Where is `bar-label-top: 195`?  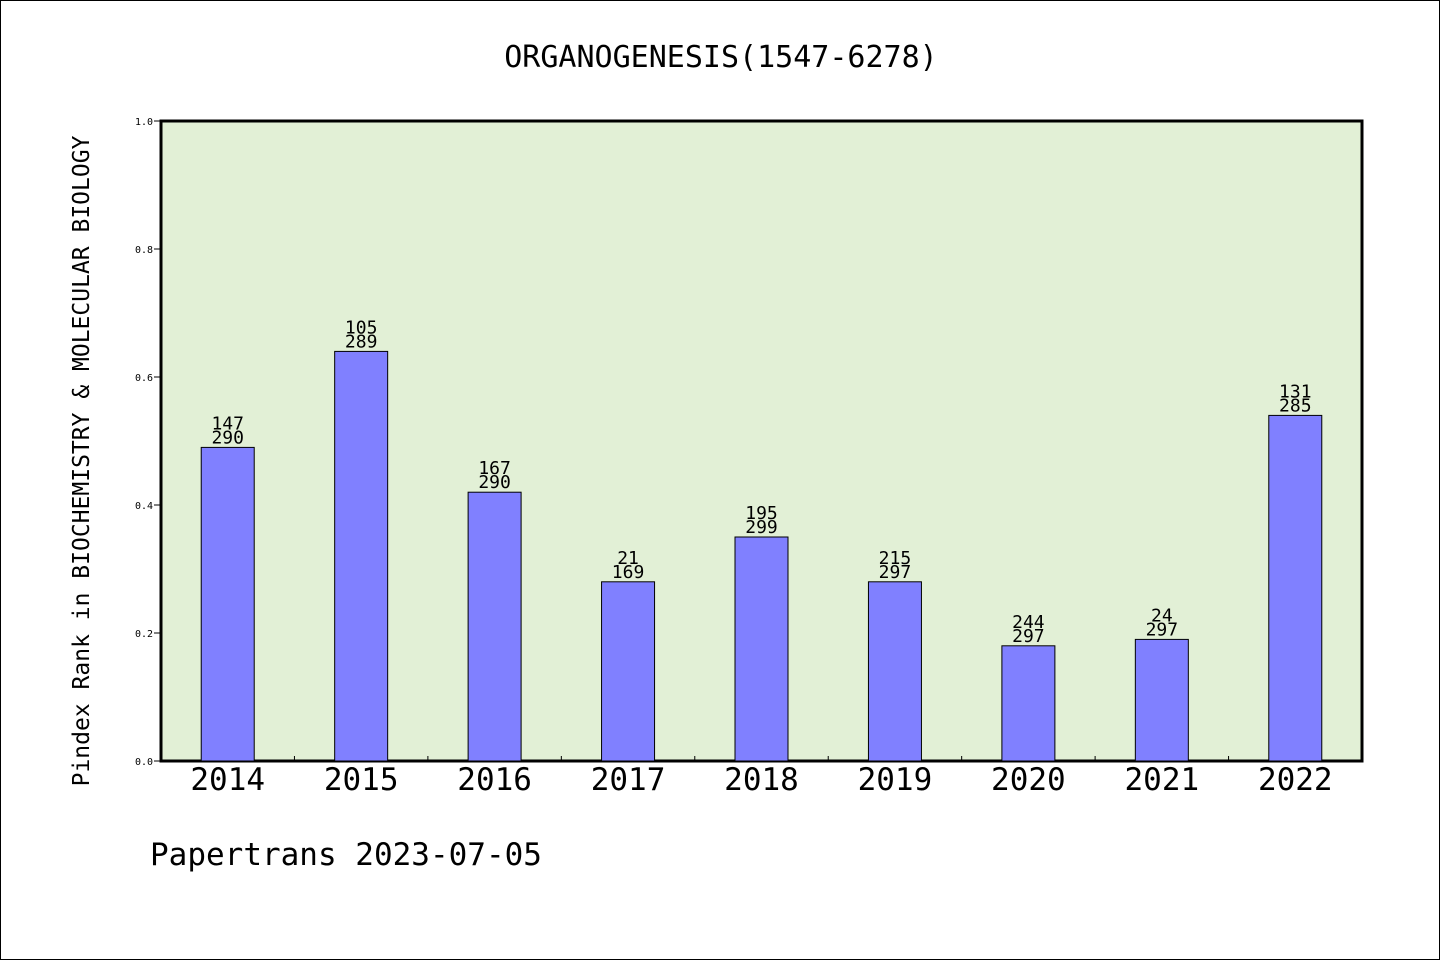 bar-label-top: 195 is located at coordinates (761, 513).